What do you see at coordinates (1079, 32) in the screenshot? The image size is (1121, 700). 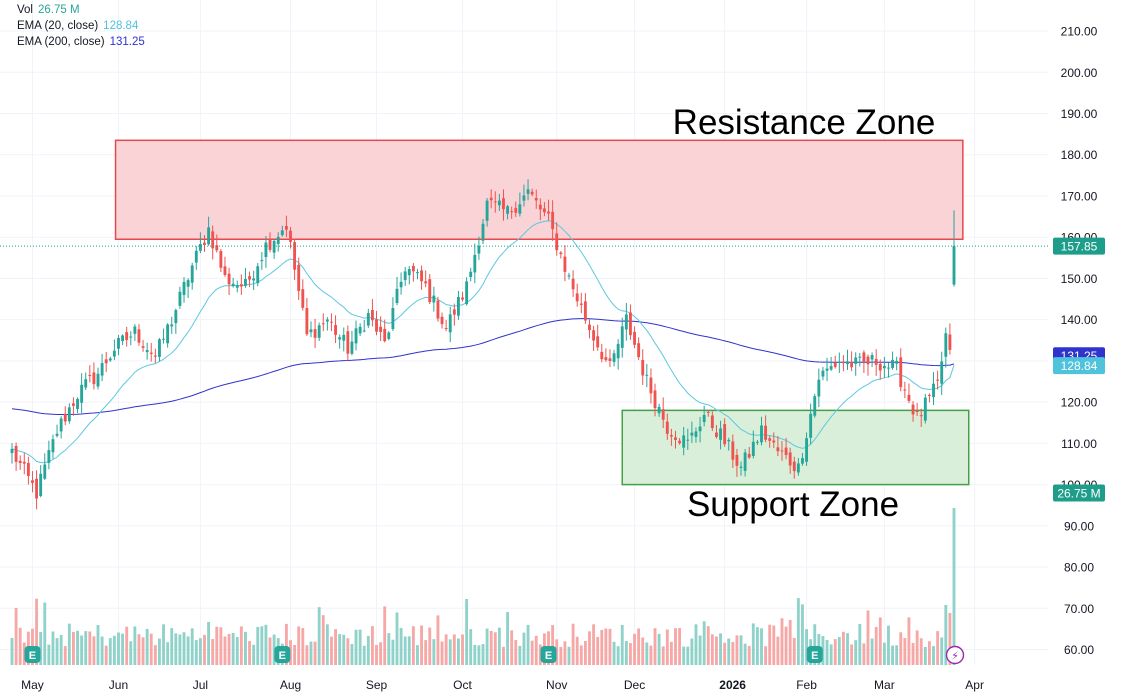 I see `price-tick-0: 210.00` at bounding box center [1079, 32].